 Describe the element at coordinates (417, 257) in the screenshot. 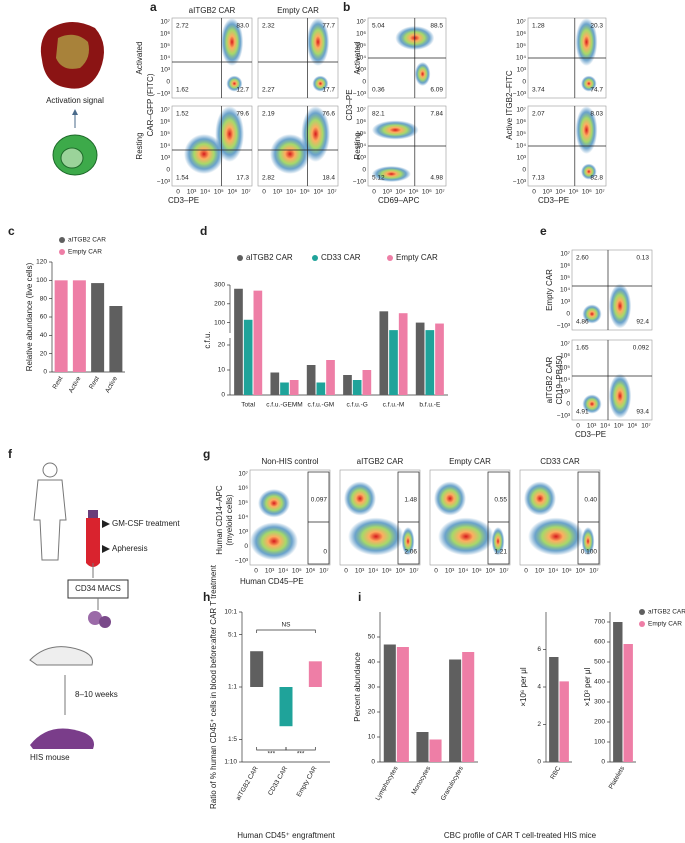

I see `legend-label: Empty CAR` at that location.